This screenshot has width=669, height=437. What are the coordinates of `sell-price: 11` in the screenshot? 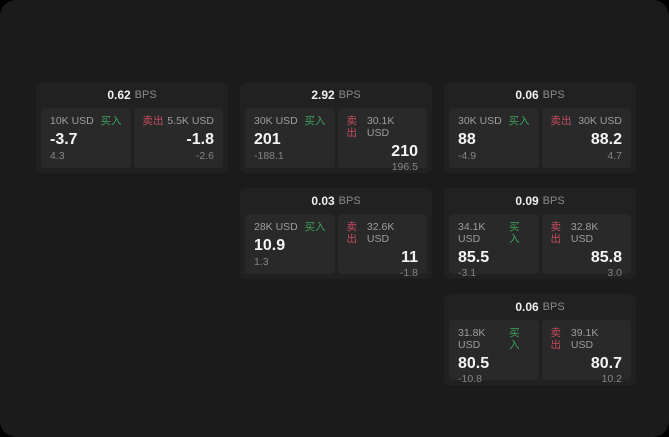 It's located at (409, 257).